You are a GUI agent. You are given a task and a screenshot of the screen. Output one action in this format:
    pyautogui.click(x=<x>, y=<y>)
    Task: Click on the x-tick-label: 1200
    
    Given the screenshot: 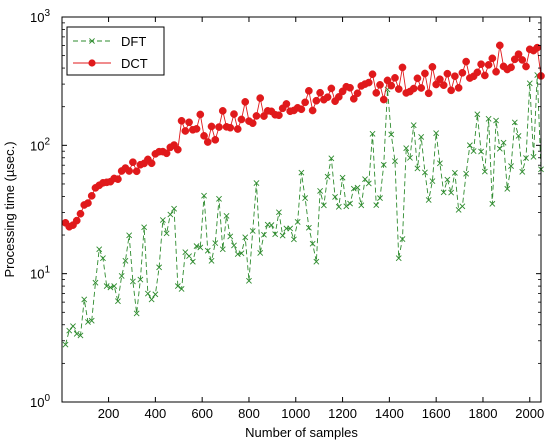 What is the action you would take?
    pyautogui.click(x=342, y=413)
    